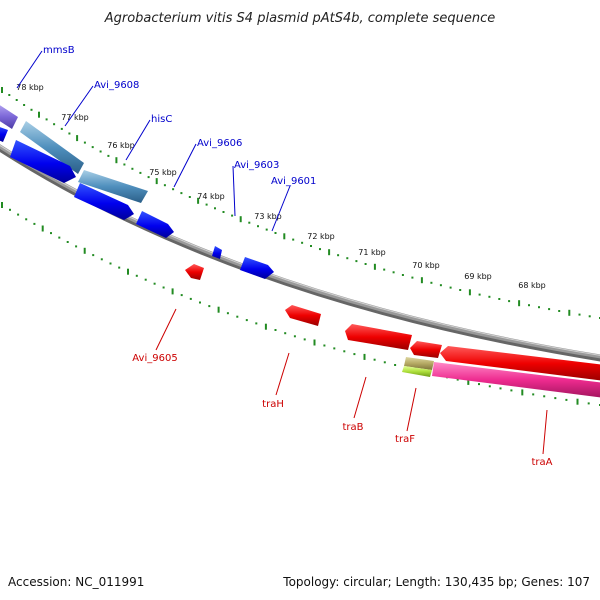  I want to click on kbp-tick-label: 78 kbp, so click(30, 87).